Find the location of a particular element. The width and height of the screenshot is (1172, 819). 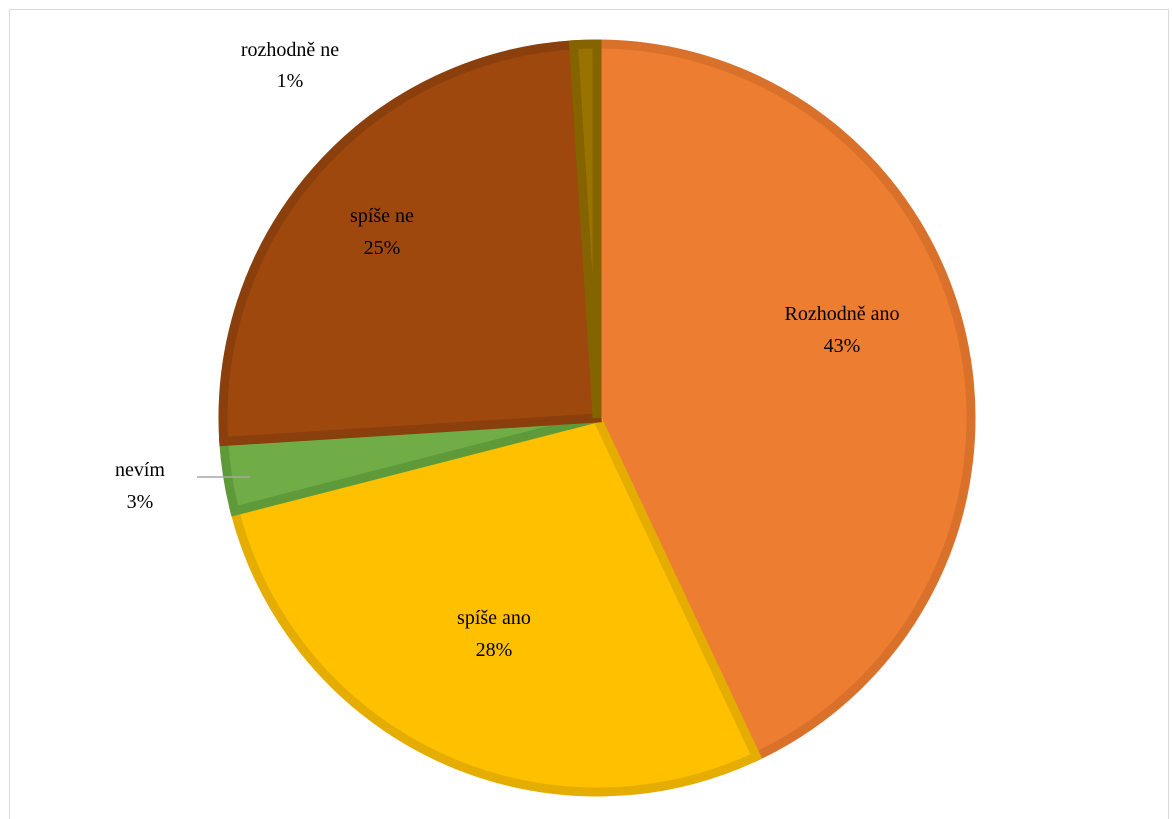

label-nevim-value: 3% is located at coordinates (140, 502).